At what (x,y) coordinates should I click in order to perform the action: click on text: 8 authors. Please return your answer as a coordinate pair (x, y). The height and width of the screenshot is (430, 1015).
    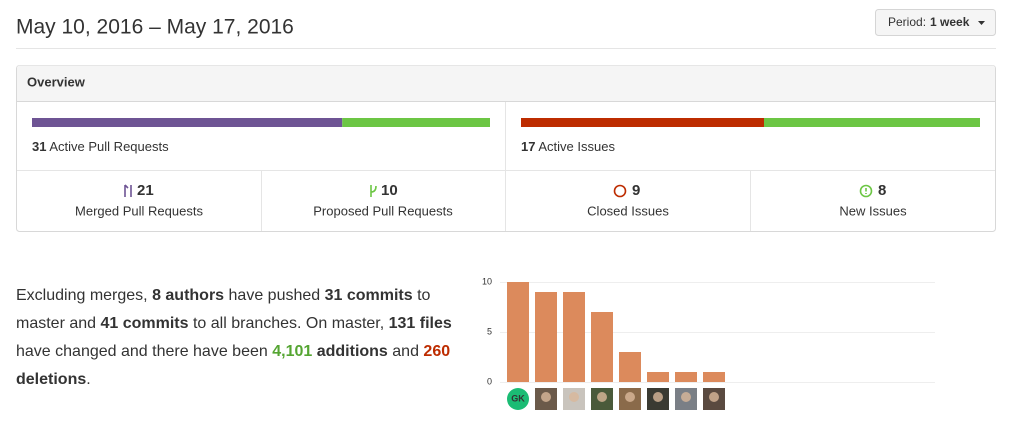
    Looking at the image, I should click on (188, 295).